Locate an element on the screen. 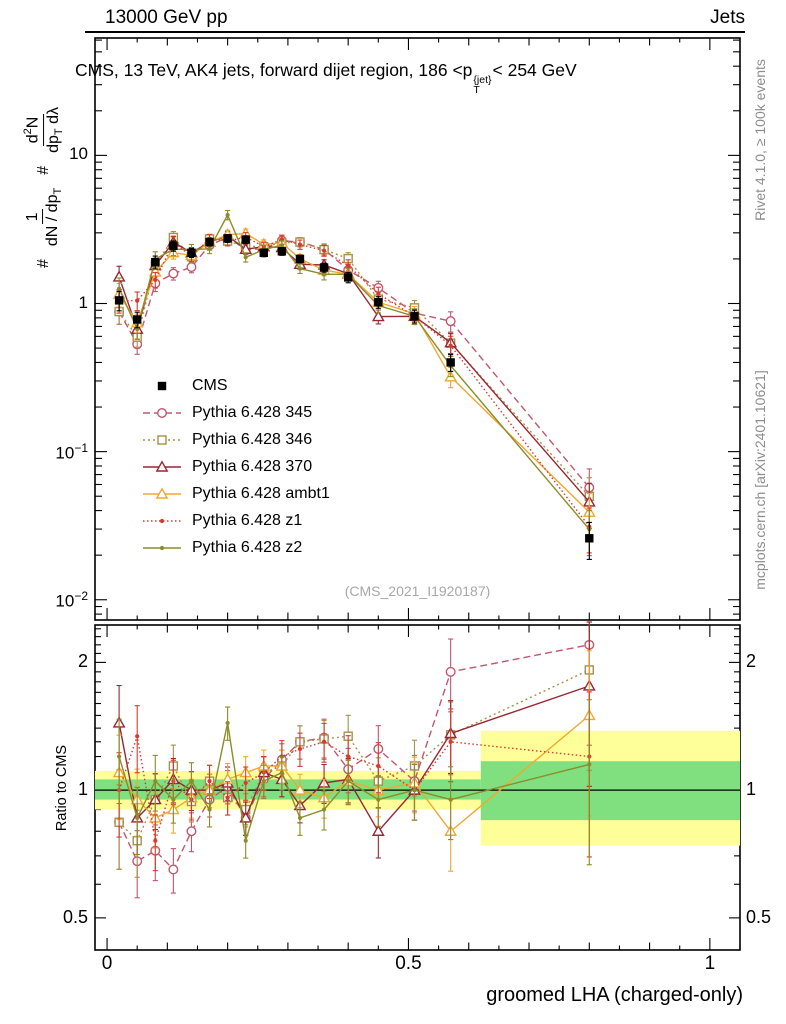 The image size is (786, 1024). main-y-axis-label: # 1 dN / dpT # d2N dpT dλ is located at coordinates (44, 186).